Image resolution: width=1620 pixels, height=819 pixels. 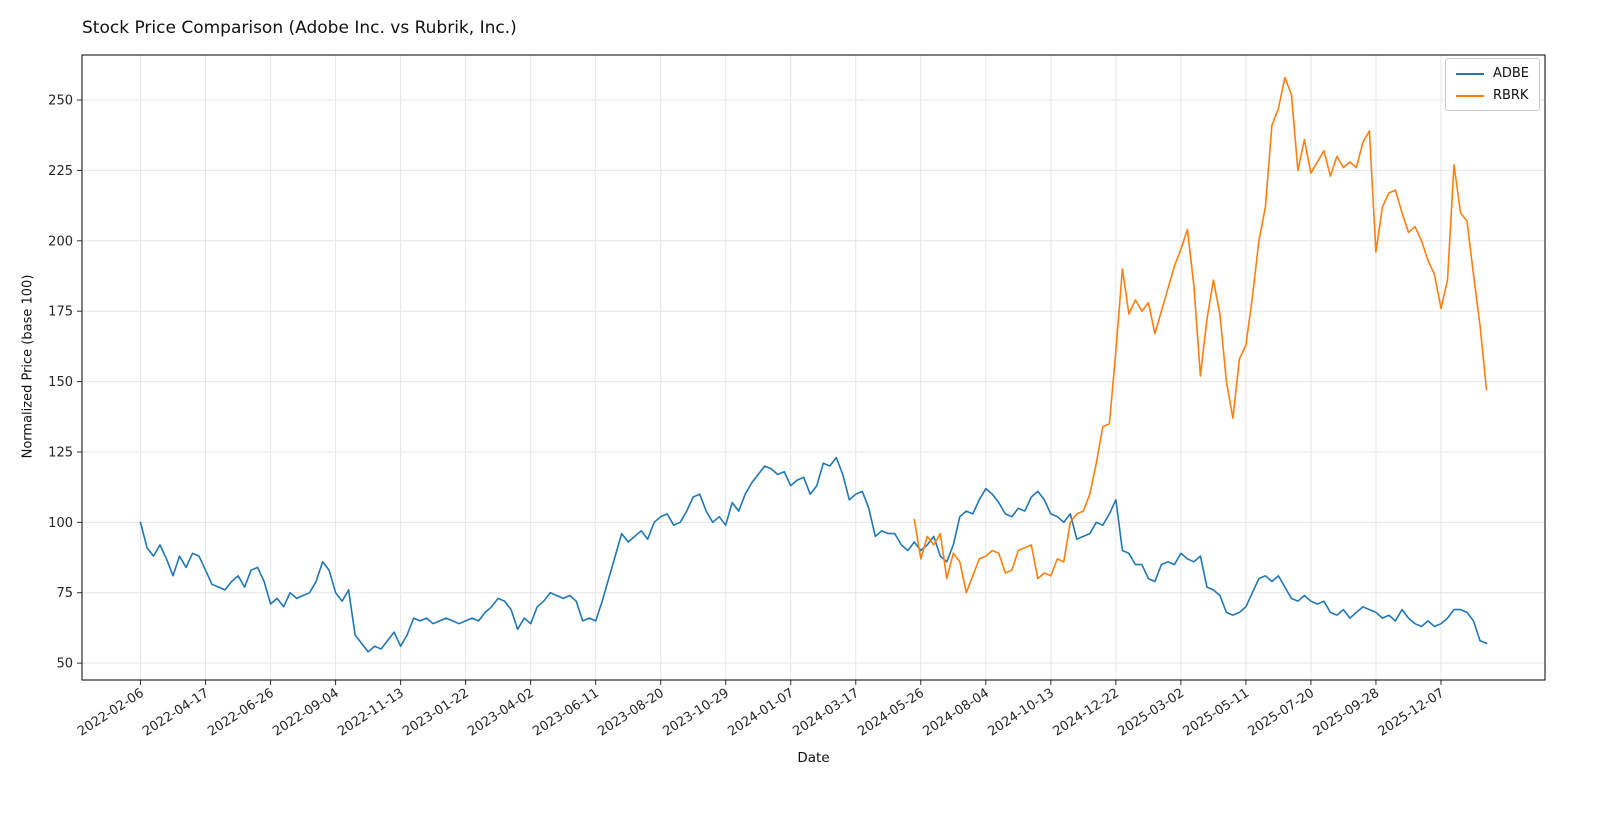 What do you see at coordinates (566, 713) in the screenshot?
I see `x-tick-label: 2023-06-11` at bounding box center [566, 713].